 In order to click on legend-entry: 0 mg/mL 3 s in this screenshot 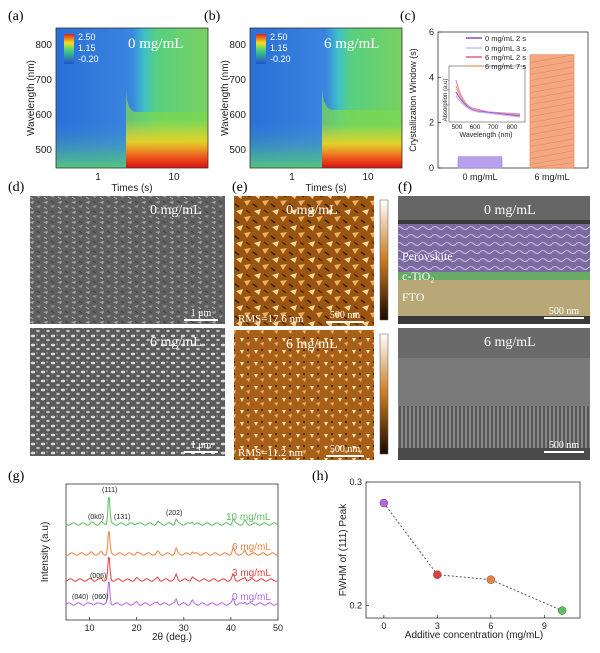, I will do `click(505, 48)`.